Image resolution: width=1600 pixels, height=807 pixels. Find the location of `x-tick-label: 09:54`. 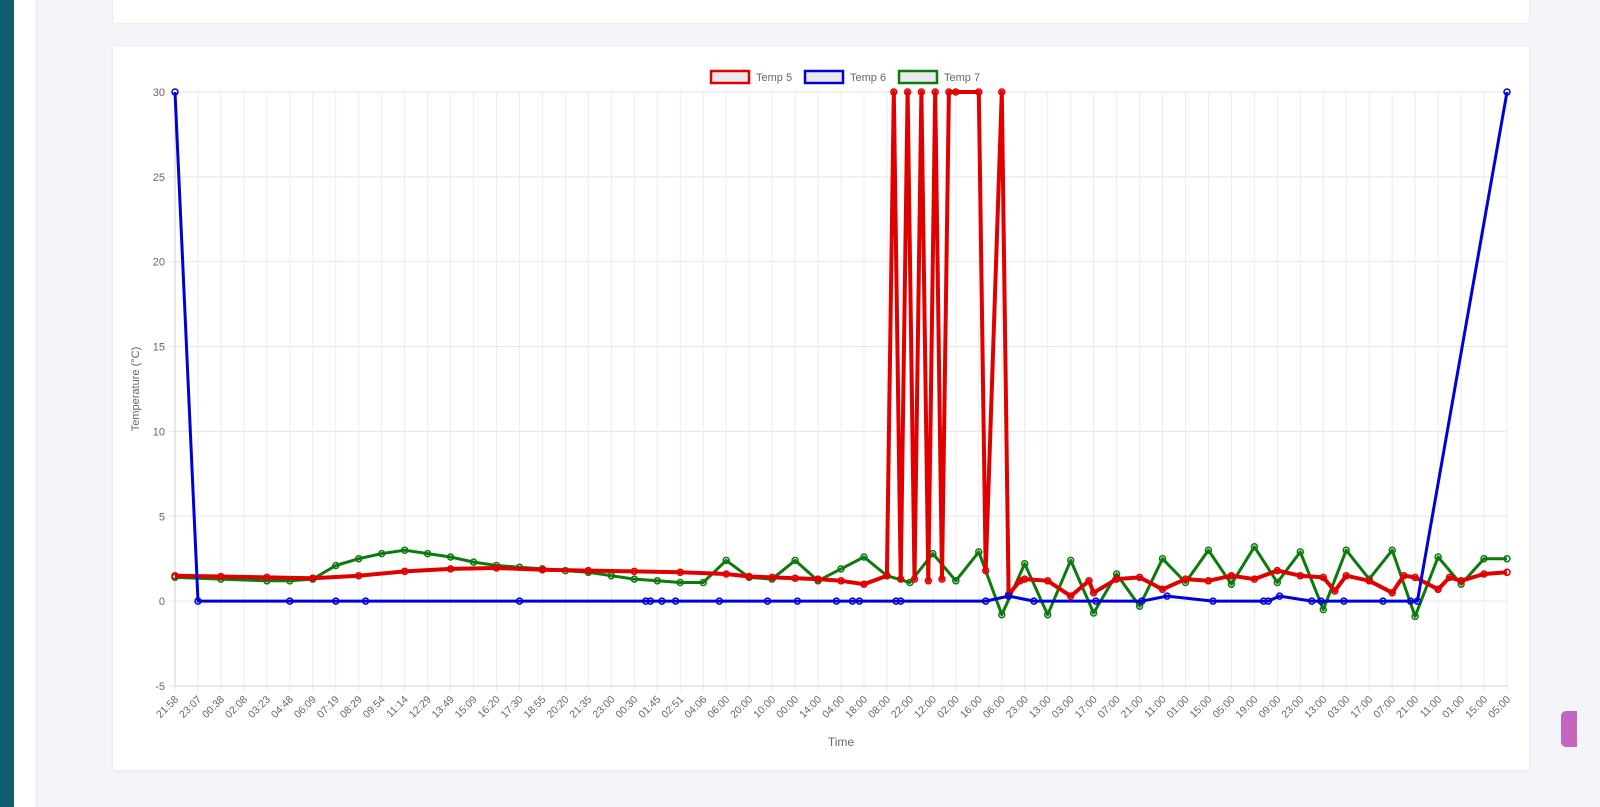

x-tick-label: 09:54 is located at coordinates (374, 707).